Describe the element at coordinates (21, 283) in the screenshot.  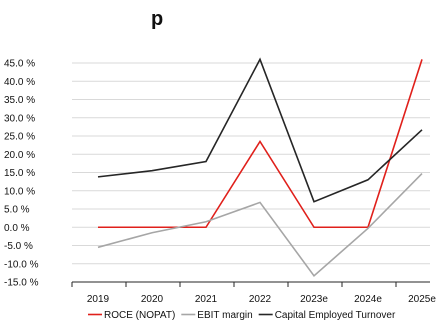
I see `y-tick-label: -15.0 %` at that location.